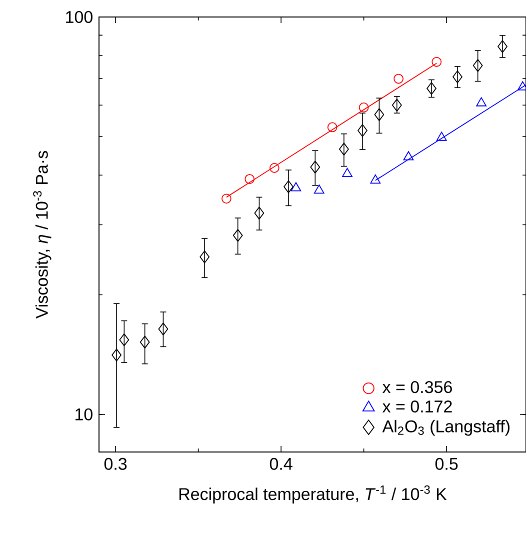  What do you see at coordinates (313, 494) in the screenshot?
I see `x-axis-title: Reciprocal temperature, T$^{-1}$ / 10$^{-3}$ K` at bounding box center [313, 494].